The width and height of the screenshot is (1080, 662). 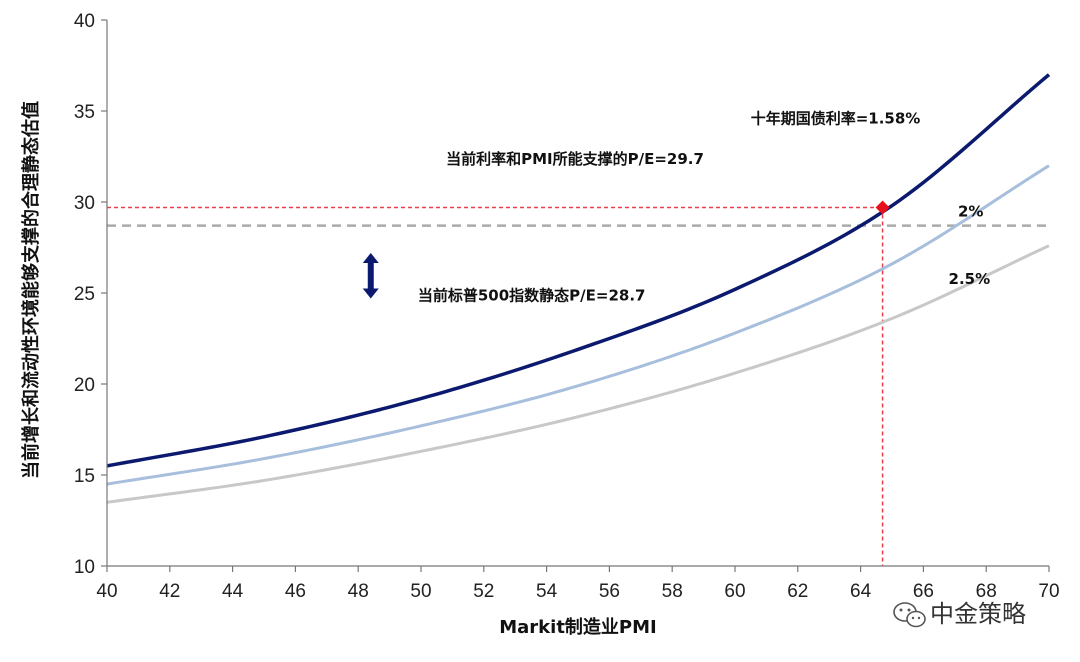 I want to click on x-tick-label: 64, so click(x=861, y=591).